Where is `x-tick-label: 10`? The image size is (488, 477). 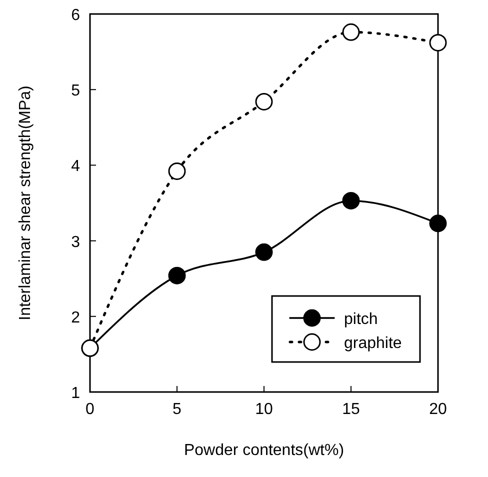 x-tick-label: 10 is located at coordinates (264, 409).